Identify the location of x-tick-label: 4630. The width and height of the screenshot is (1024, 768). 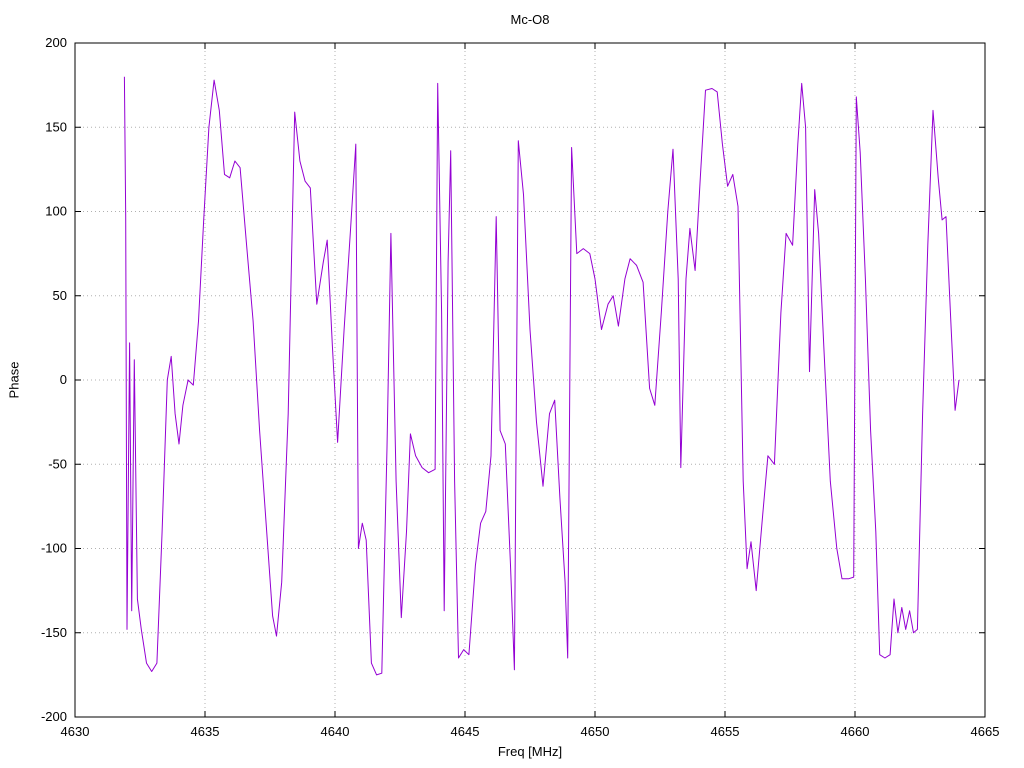
(75, 731).